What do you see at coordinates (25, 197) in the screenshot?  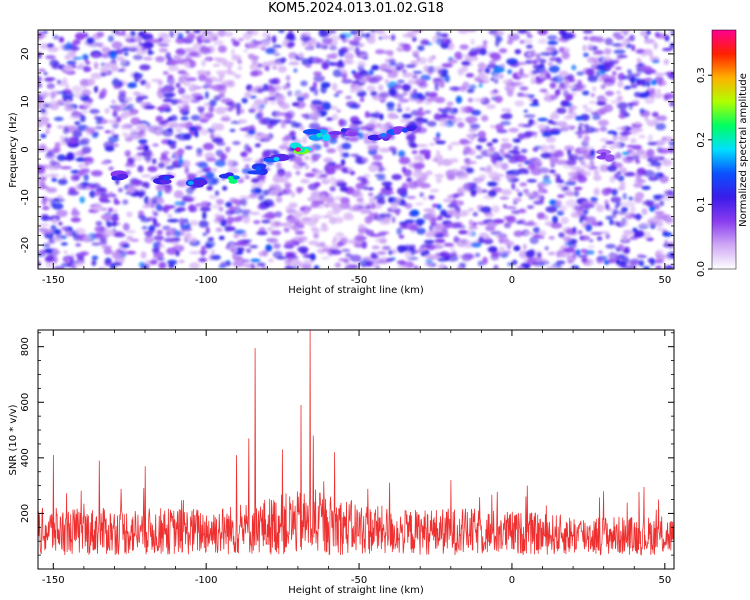 I see `spectrogram-ytick-label: -10` at bounding box center [25, 197].